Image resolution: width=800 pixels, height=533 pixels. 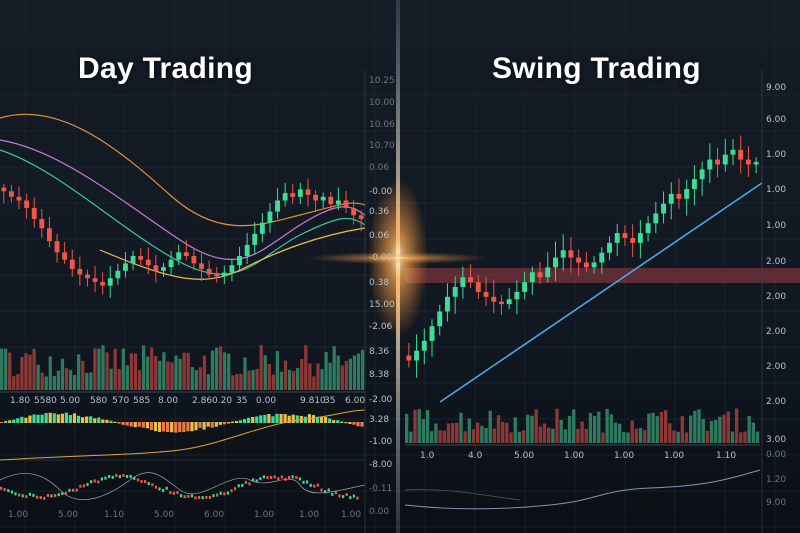 What do you see at coordinates (381, 327) in the screenshot?
I see `day-y-tick-label: -2.06` at bounding box center [381, 327].